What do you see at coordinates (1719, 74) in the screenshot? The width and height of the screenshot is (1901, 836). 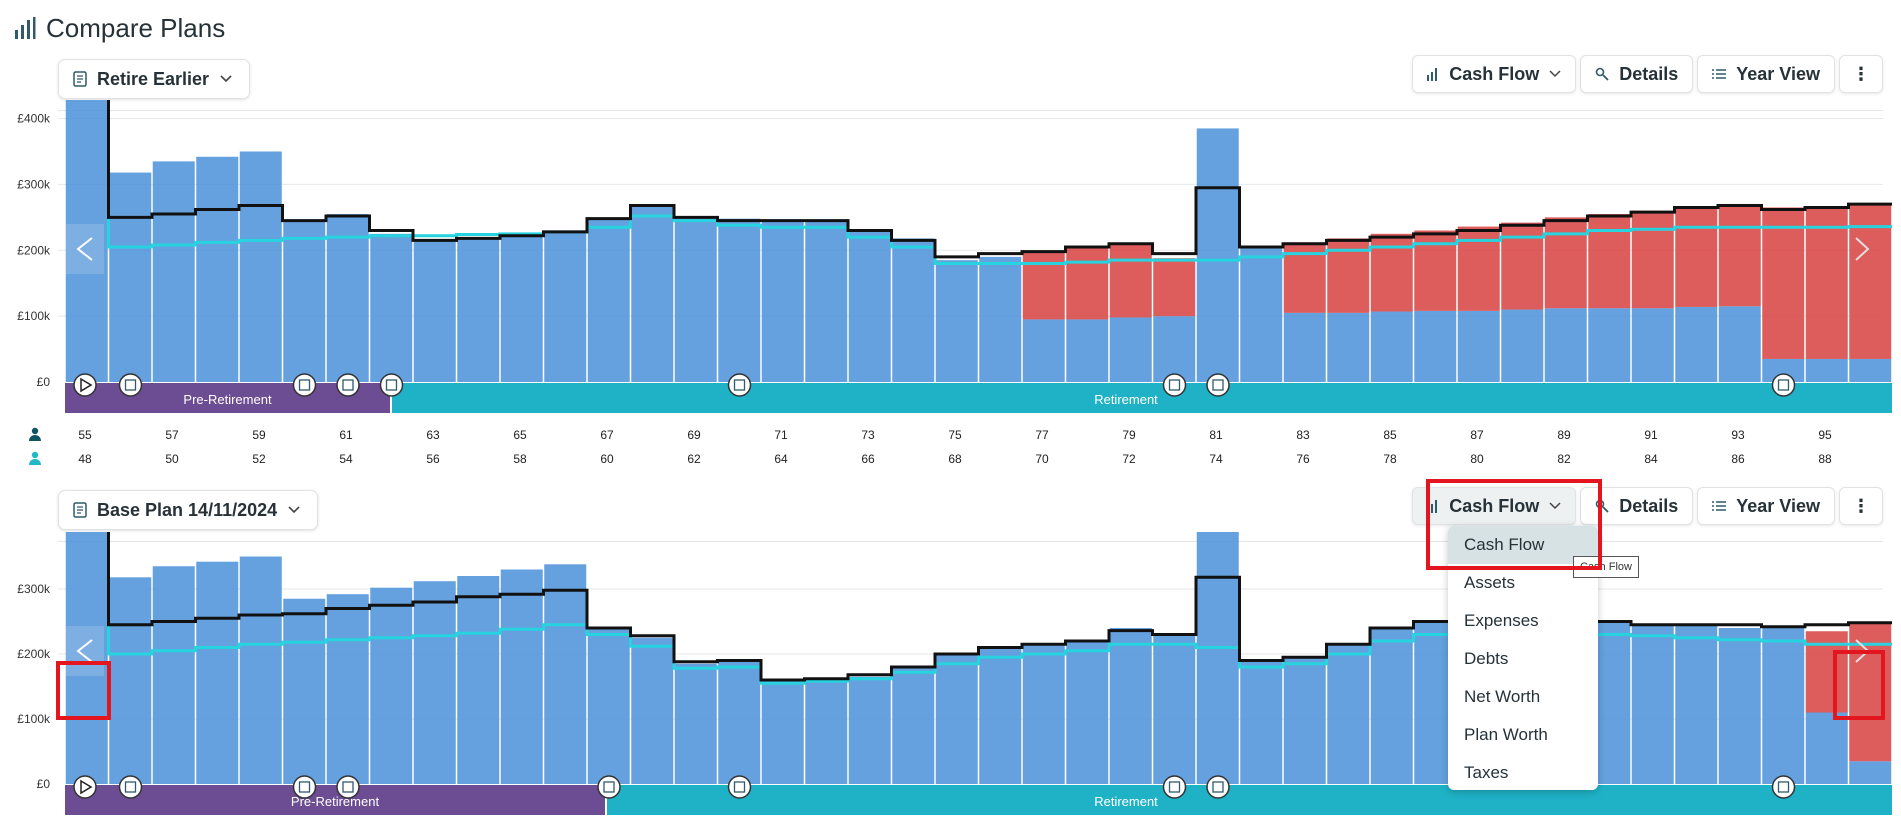 I see `list-icon` at bounding box center [1719, 74].